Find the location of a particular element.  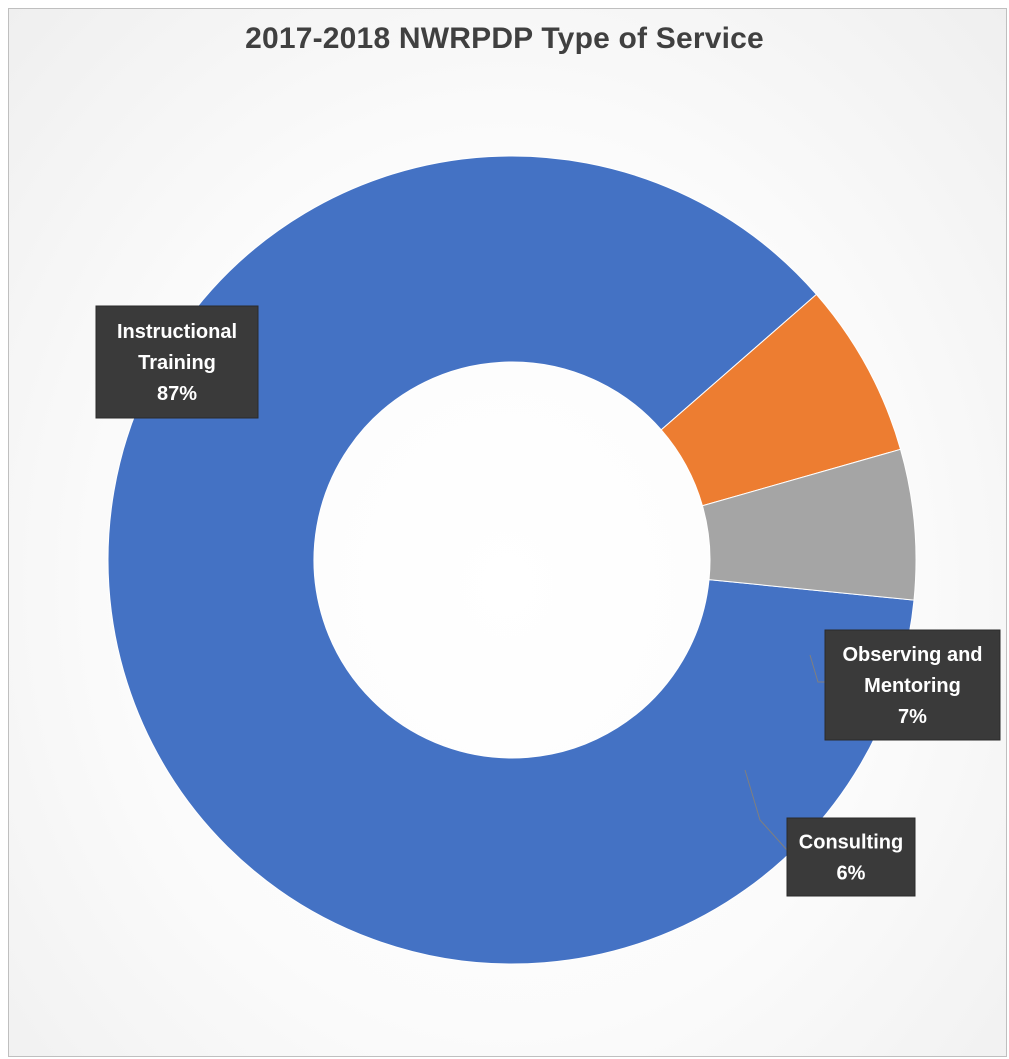

data-label-category: Instructional is located at coordinates (177, 332).